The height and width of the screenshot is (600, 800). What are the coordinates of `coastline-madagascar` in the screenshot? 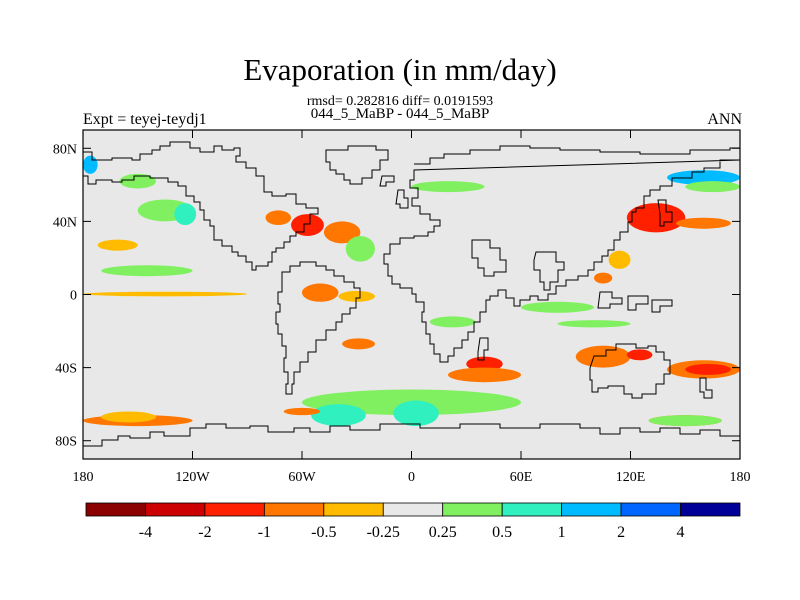 It's located at (483, 349).